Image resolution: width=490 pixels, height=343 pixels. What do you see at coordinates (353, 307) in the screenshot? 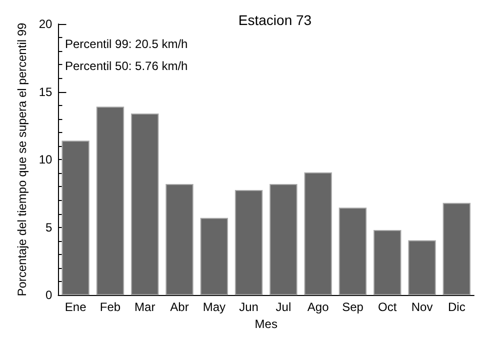
I see `x-tick-label: Sep` at bounding box center [353, 307].